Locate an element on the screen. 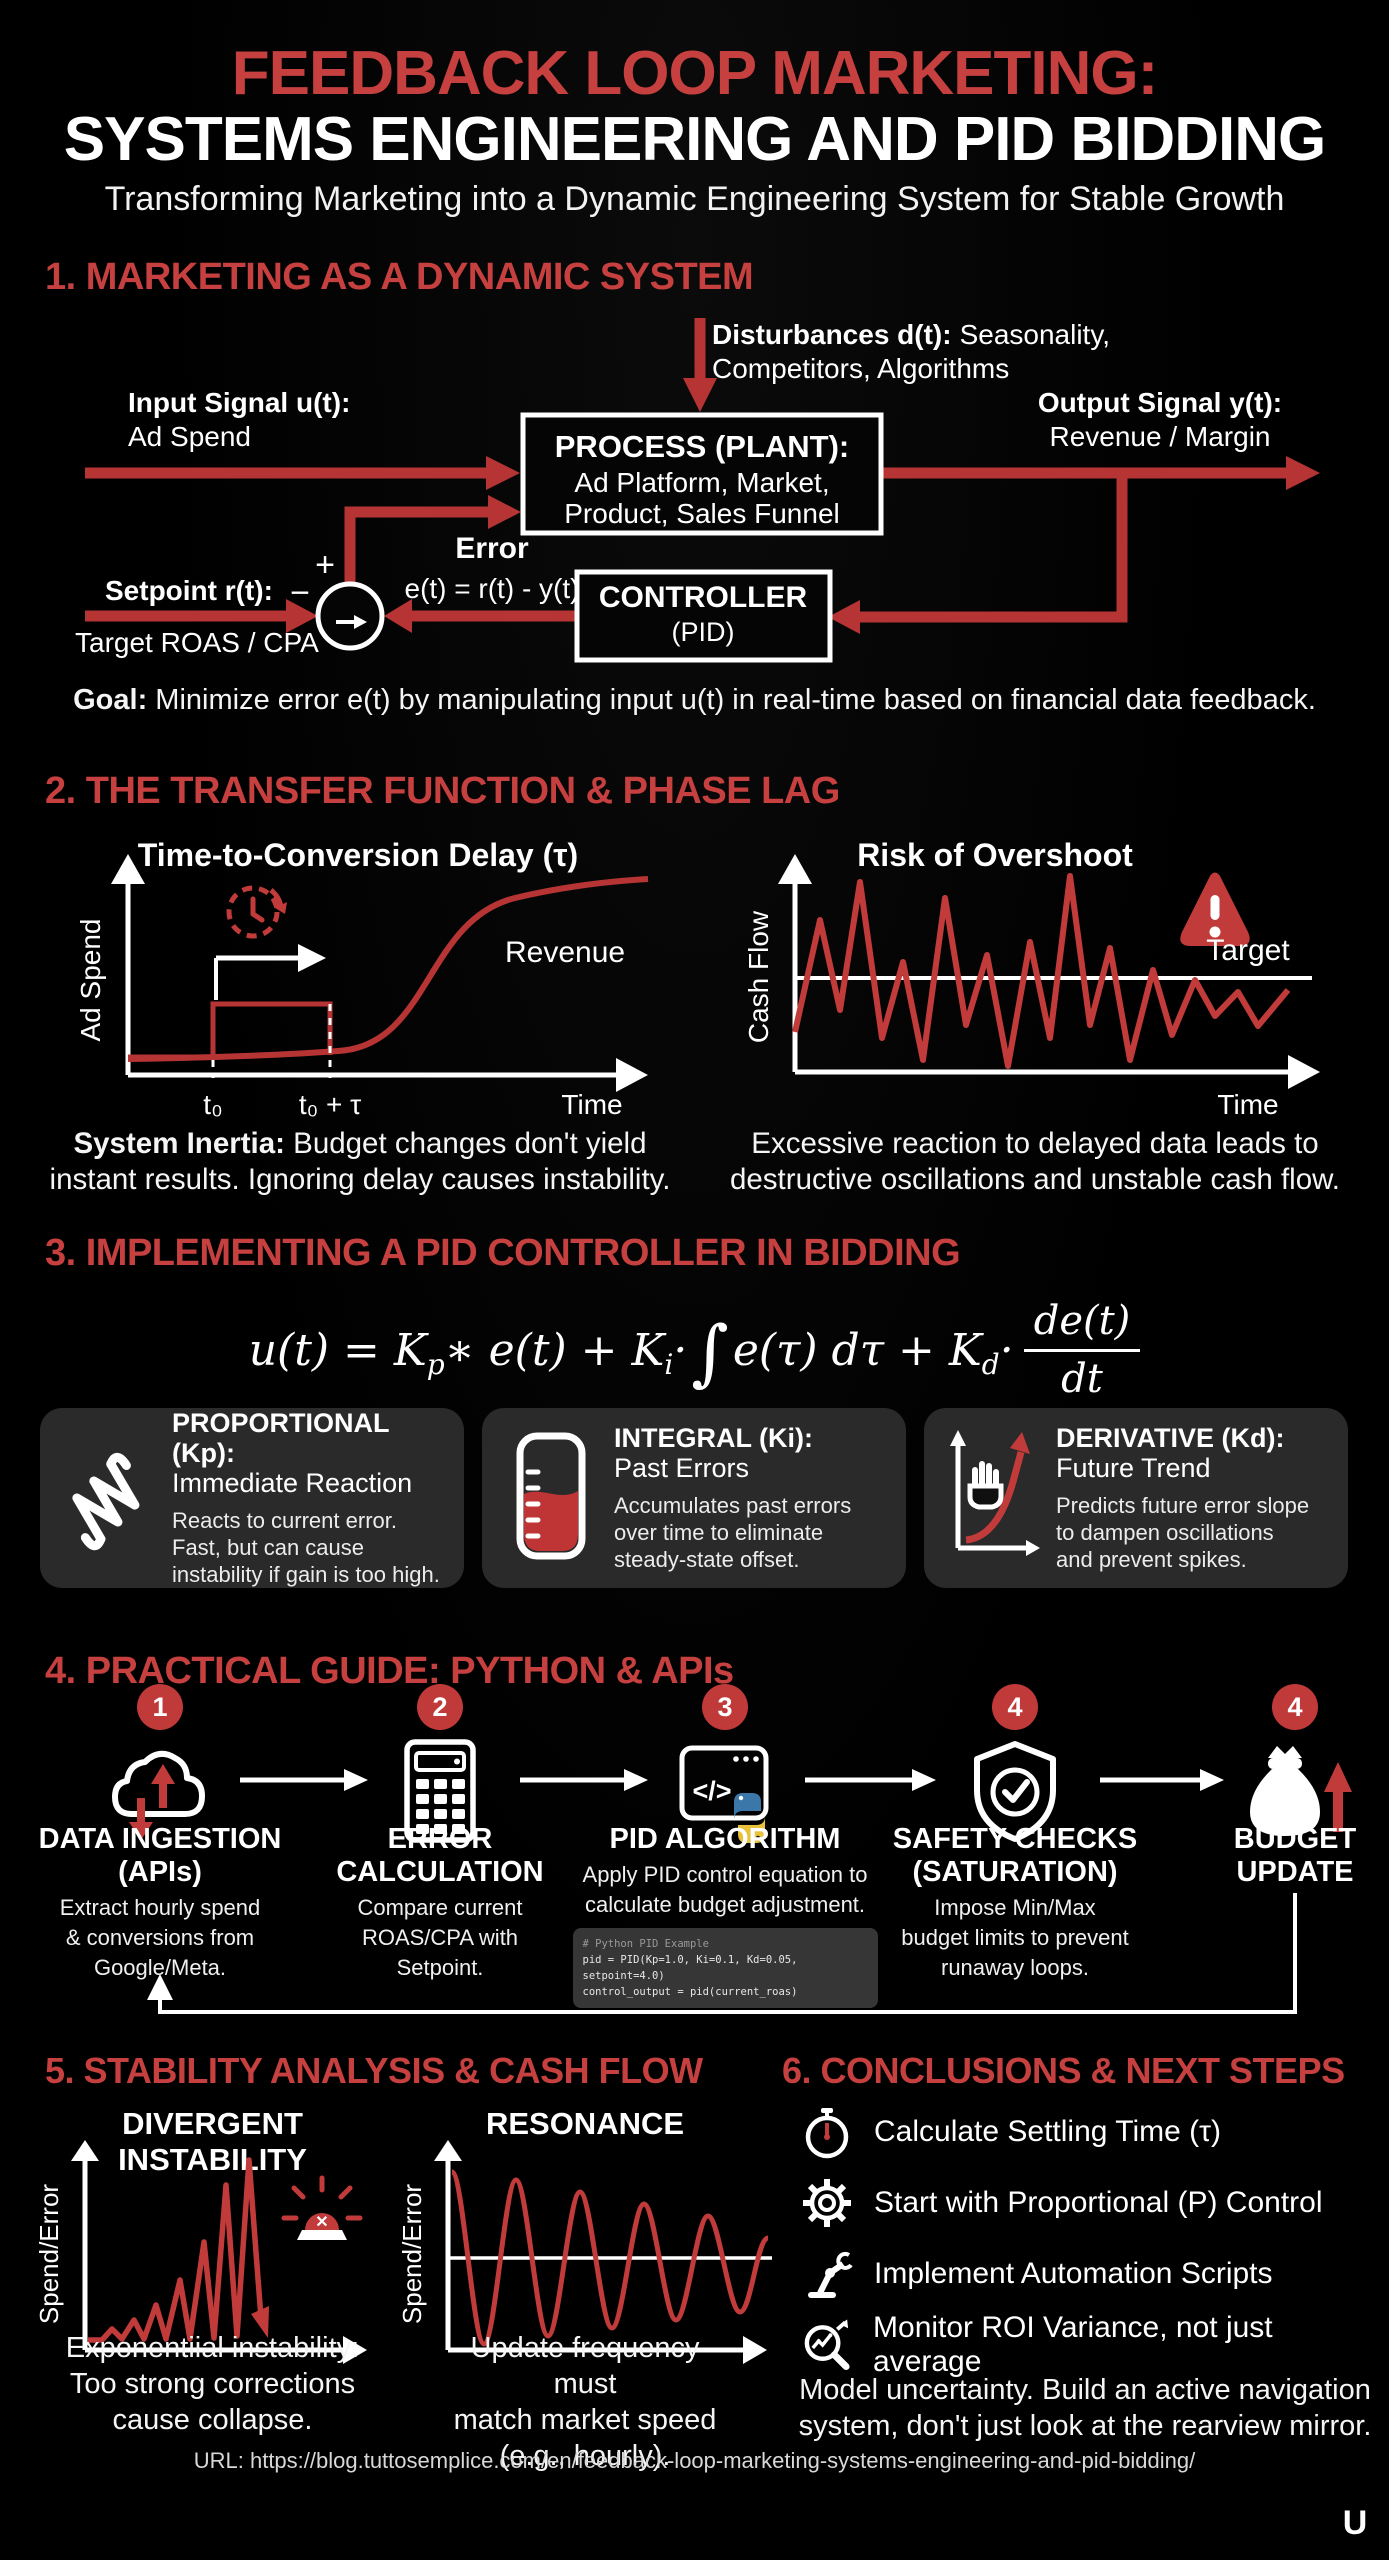  resonance-ylabel: Spend/Error is located at coordinates (412, 2254).